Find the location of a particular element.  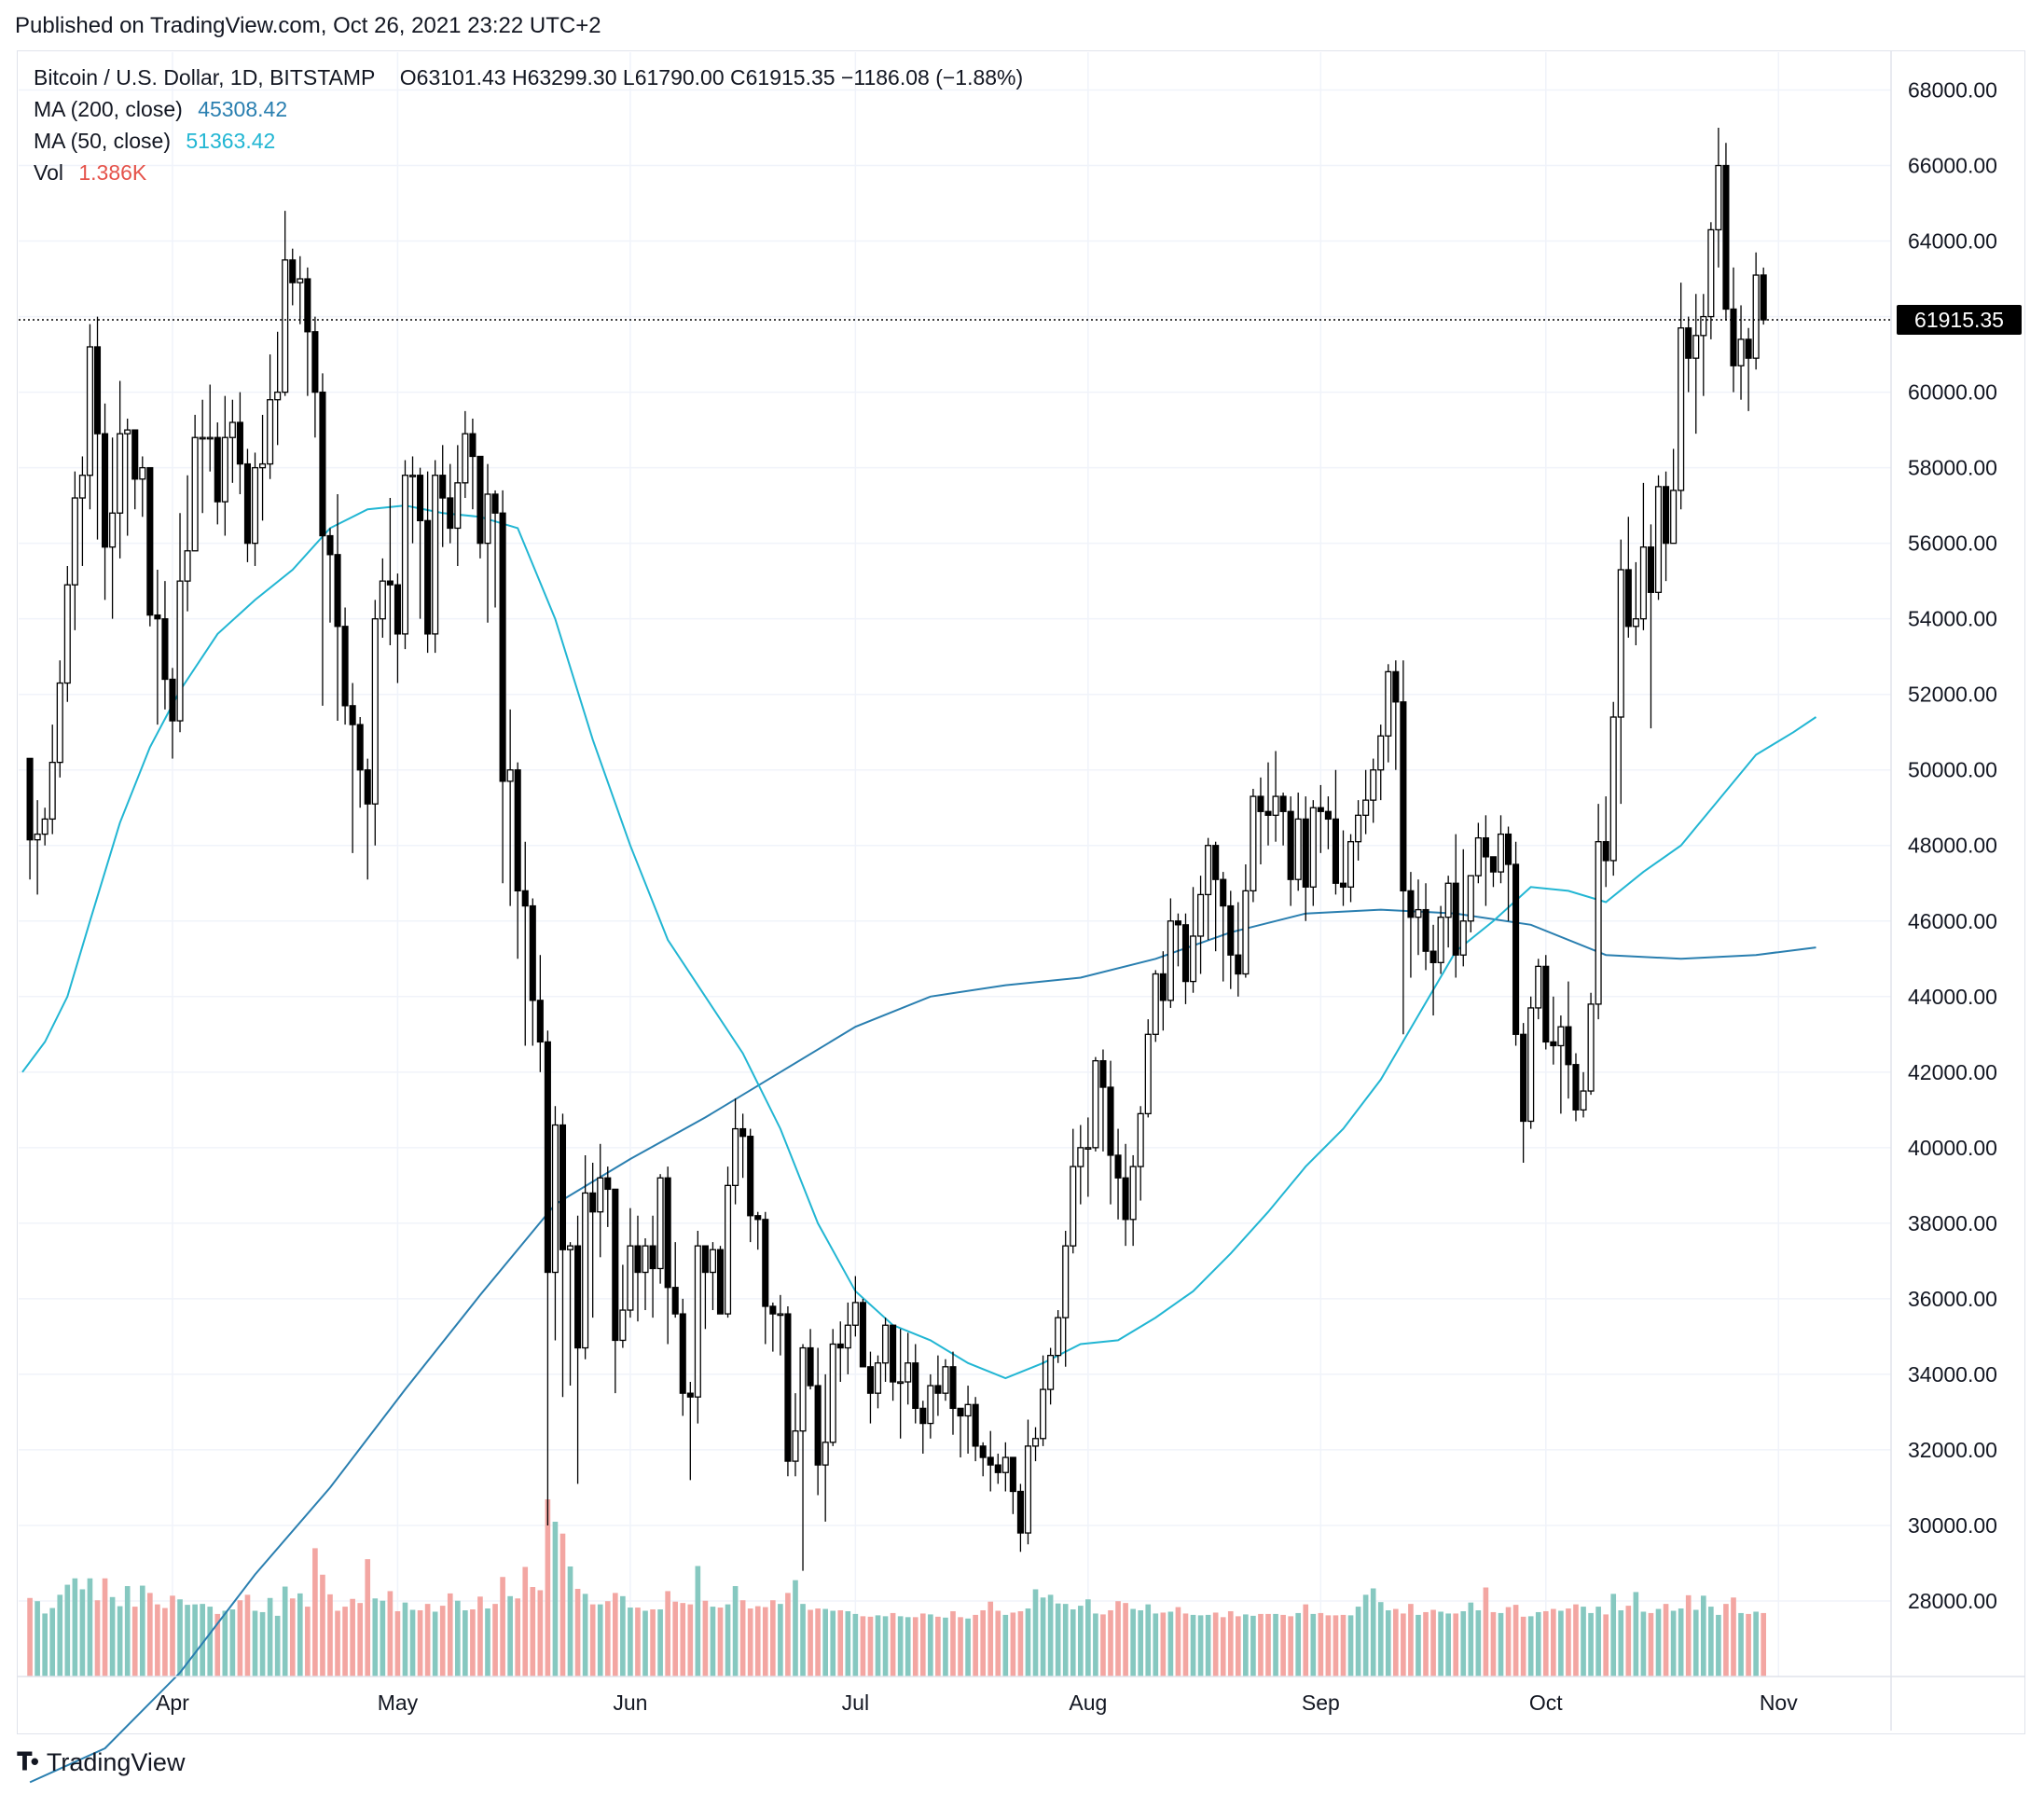

y-tick-label: 60000.00 is located at coordinates (1952, 393).